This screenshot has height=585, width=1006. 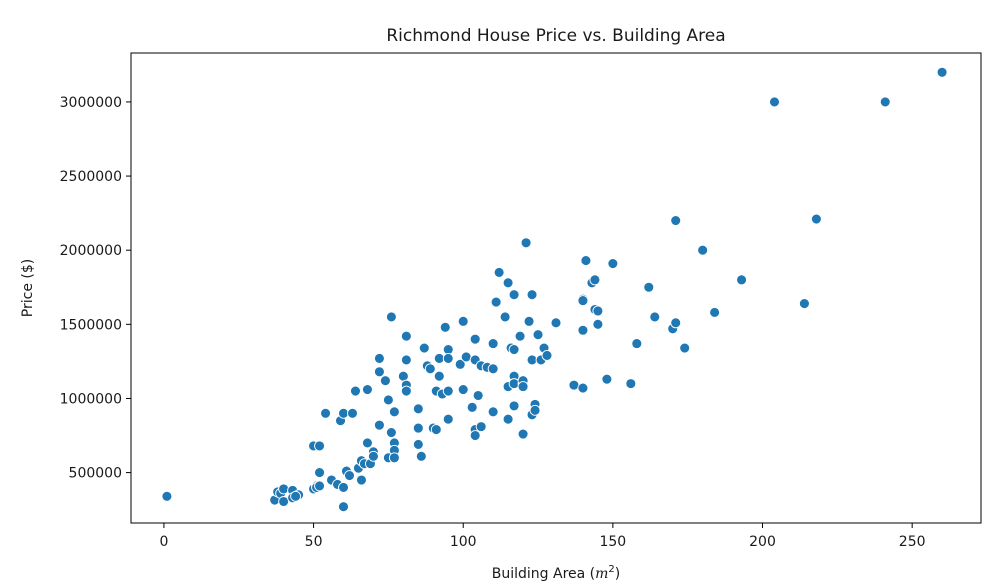 What do you see at coordinates (314, 542) in the screenshot?
I see `x-tick-label: 50` at bounding box center [314, 542].